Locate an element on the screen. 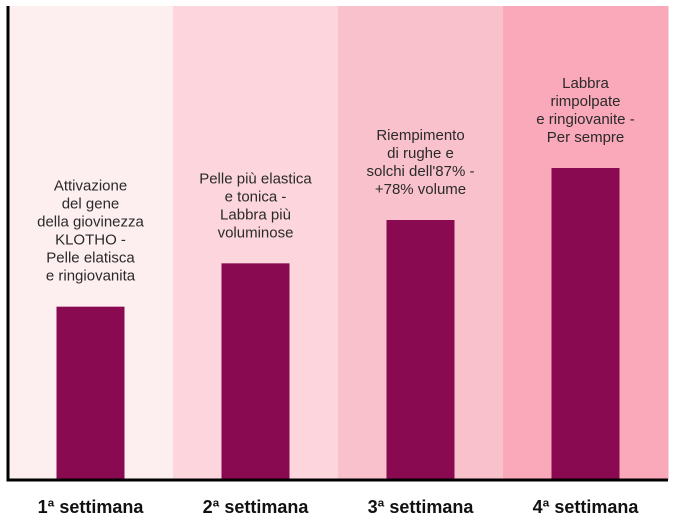 This screenshot has height=531, width=693. x-tick-label: 2ª settimana is located at coordinates (256, 507).